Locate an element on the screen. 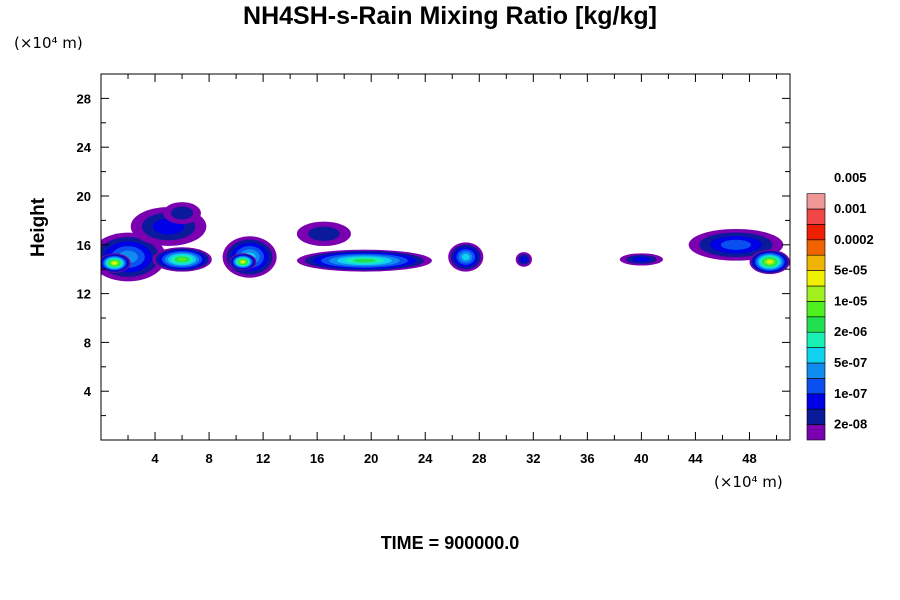 The height and width of the screenshot is (600, 900). x-tick-label: 20 is located at coordinates (371, 458).